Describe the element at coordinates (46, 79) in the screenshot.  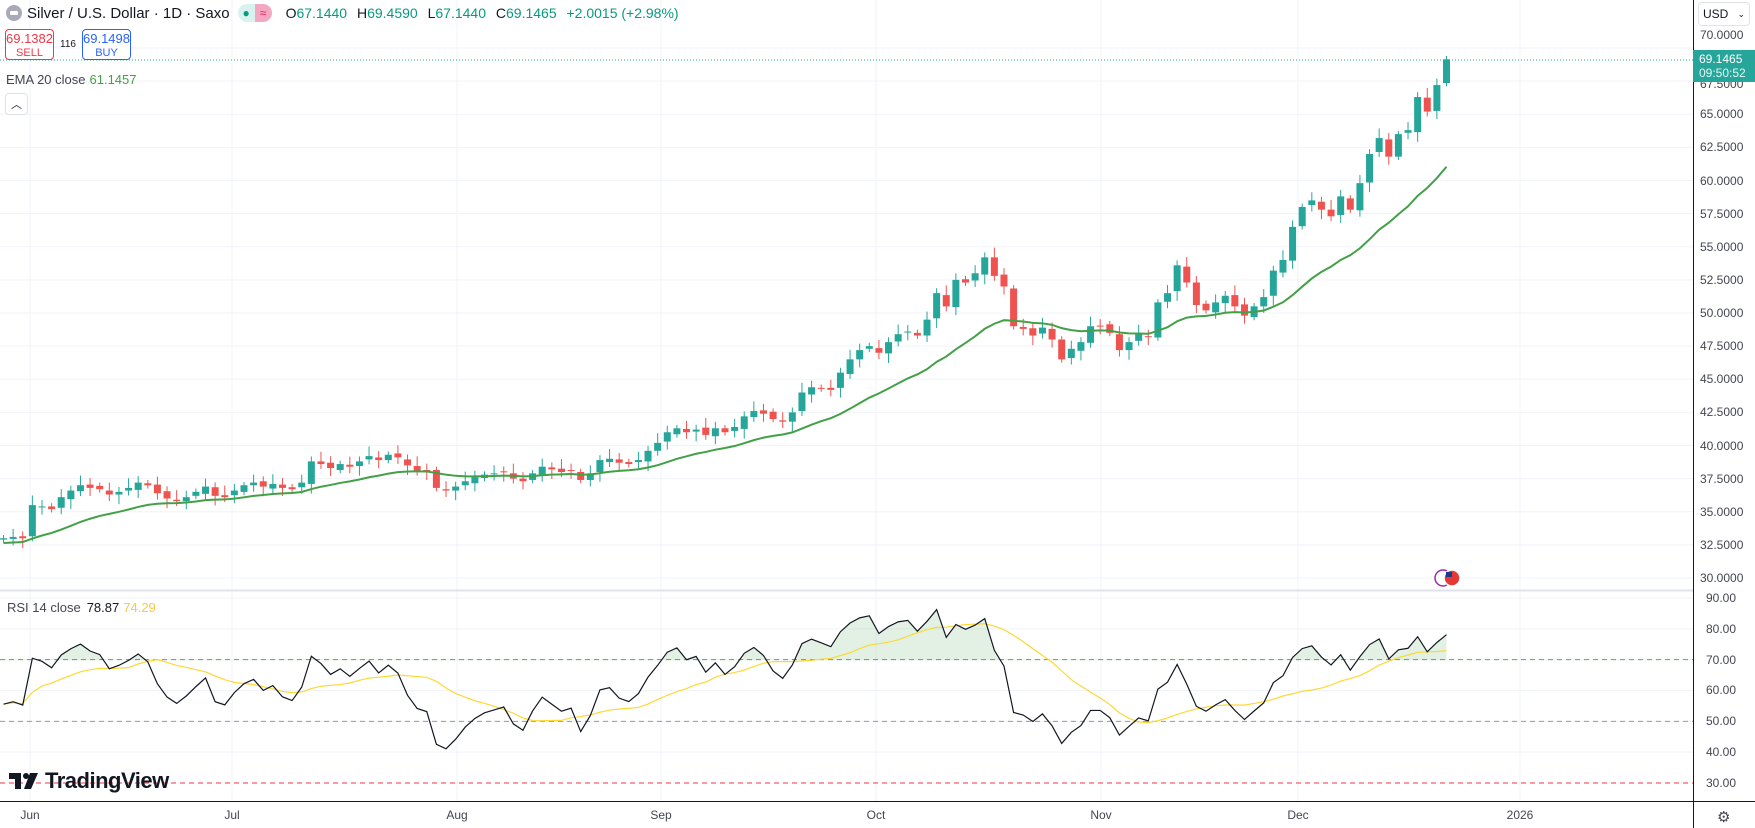
I see `ema-legend-label: EMA 20 close` at that location.